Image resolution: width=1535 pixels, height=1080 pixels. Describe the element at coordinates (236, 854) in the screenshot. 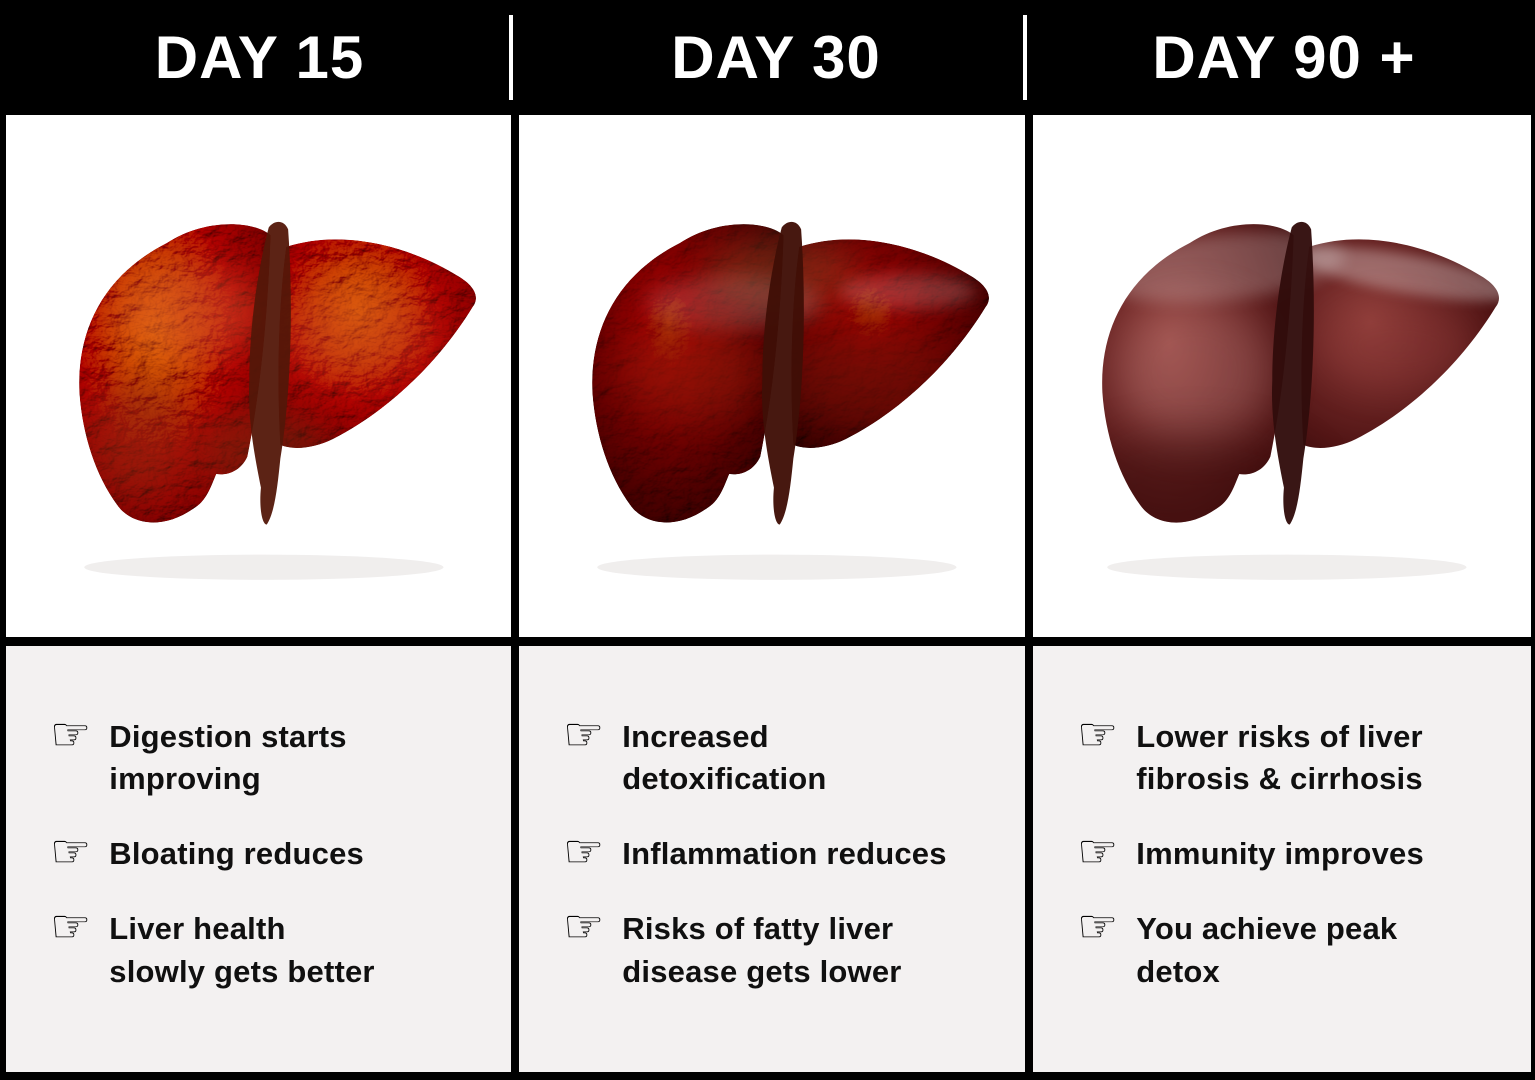

I see `benefit-text: Bloating reduces` at that location.